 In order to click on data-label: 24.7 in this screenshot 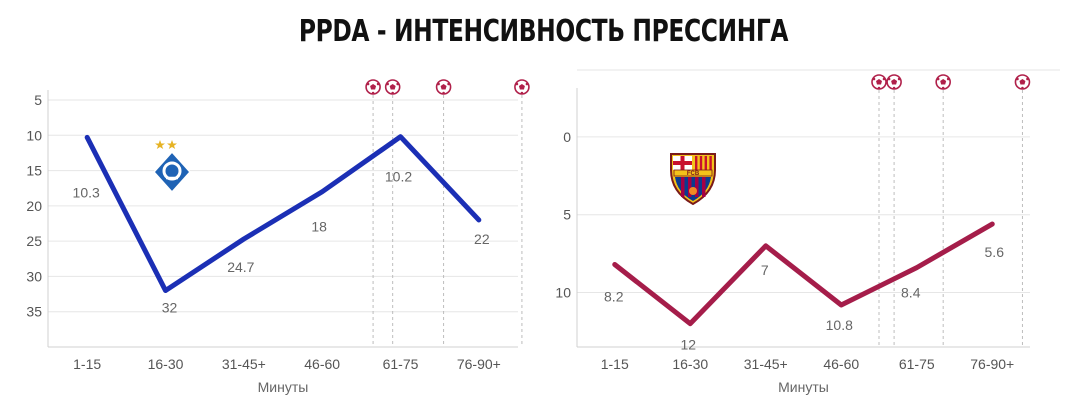, I will do `click(240, 267)`.